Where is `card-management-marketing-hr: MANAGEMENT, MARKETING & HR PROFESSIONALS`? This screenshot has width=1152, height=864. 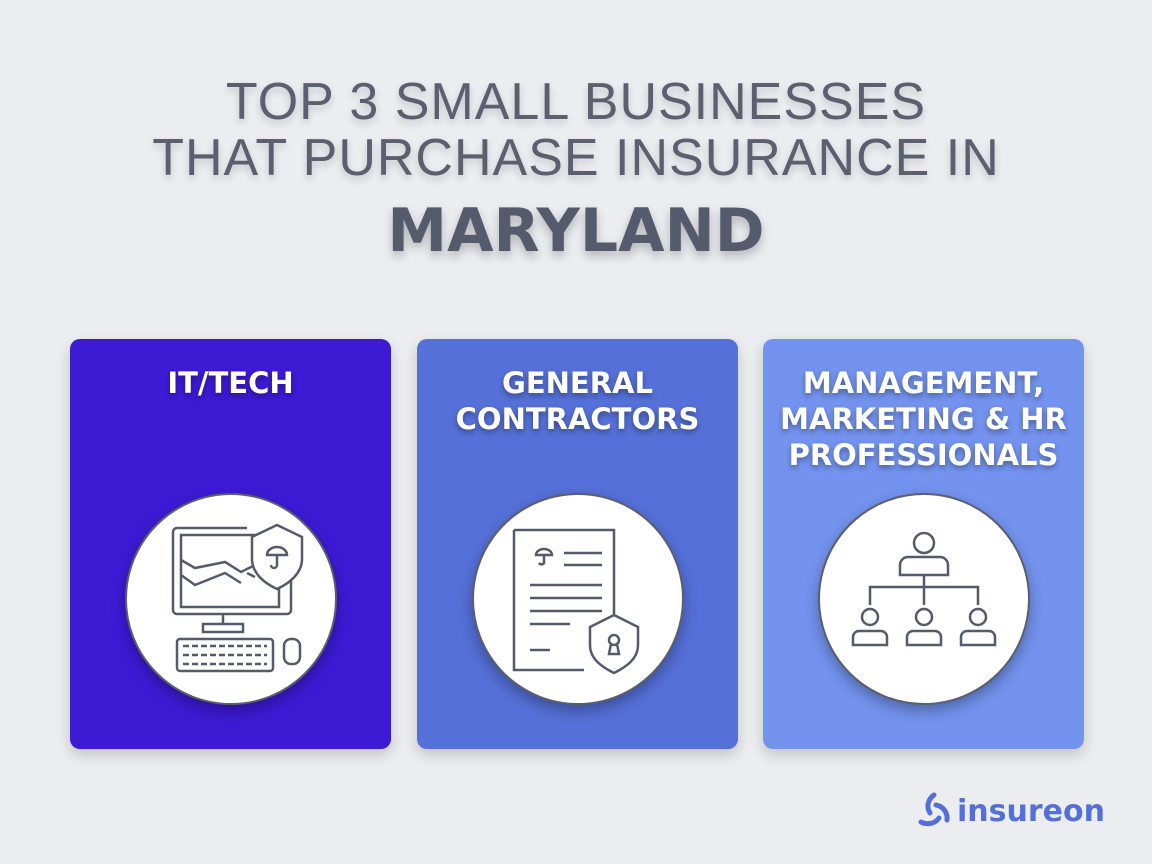
card-management-marketing-hr: MANAGEMENT, MARKETING & HR PROFESSIONALS is located at coordinates (923, 544).